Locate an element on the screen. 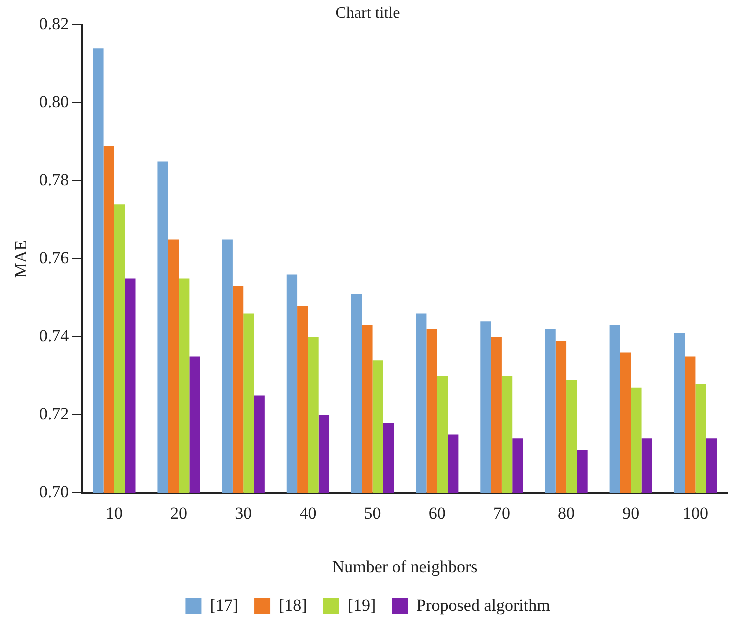 The width and height of the screenshot is (732, 625). x-tick-label: 50 is located at coordinates (373, 513).